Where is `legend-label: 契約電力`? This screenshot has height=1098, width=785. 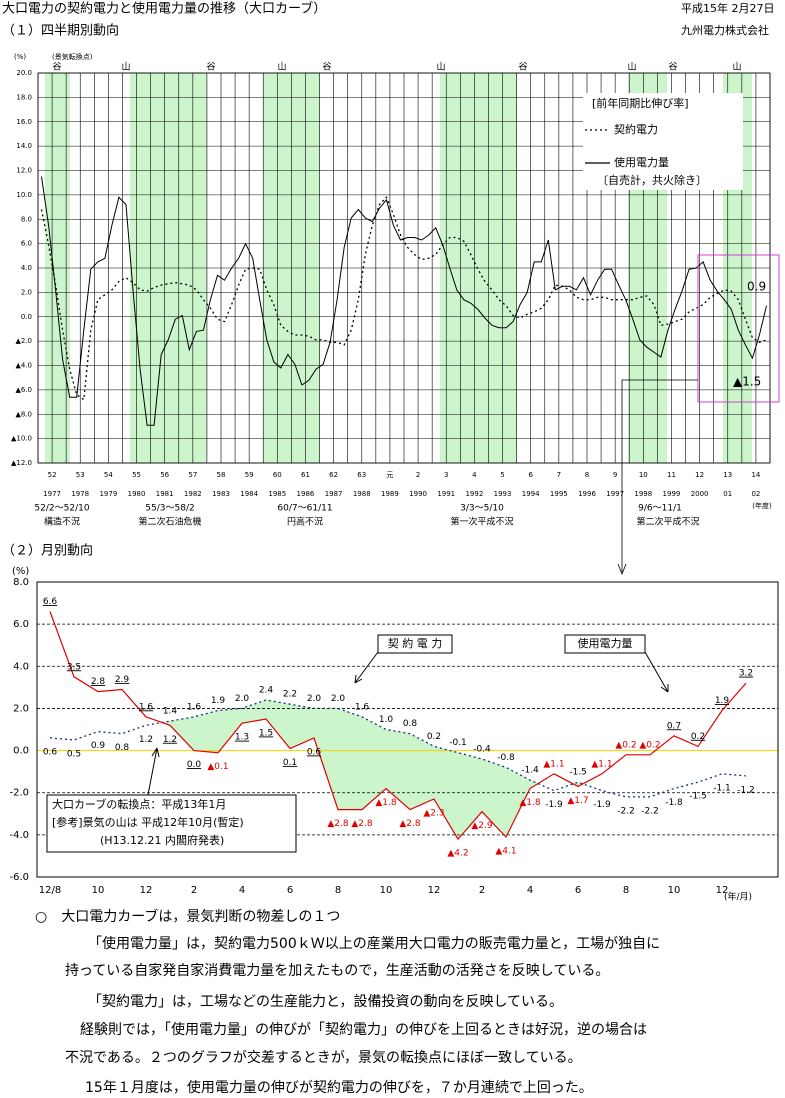 legend-label: 契約電力 is located at coordinates (636, 129).